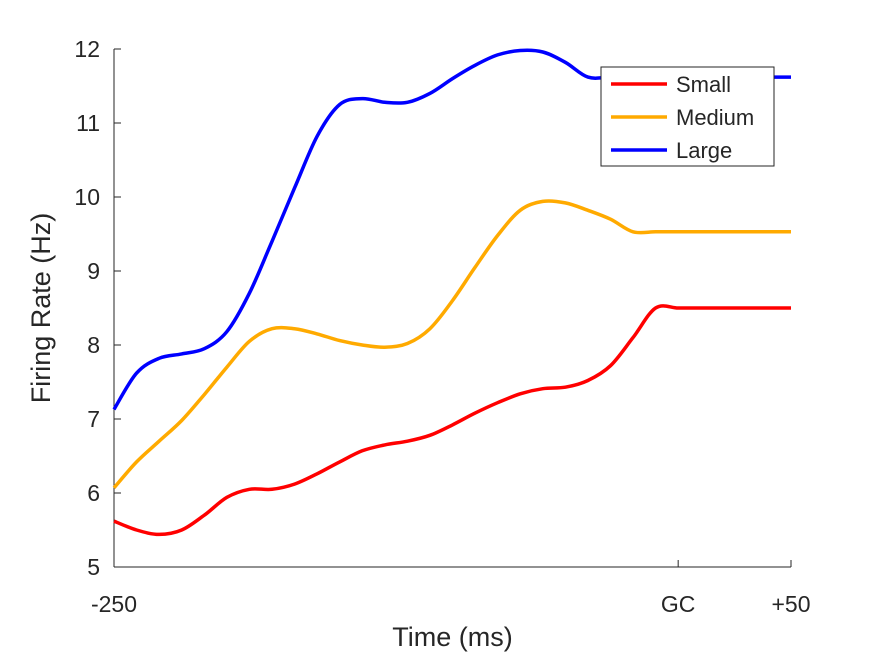 The image size is (875, 656). Describe the element at coordinates (87, 197) in the screenshot. I see `y-tick-label: 10` at that location.